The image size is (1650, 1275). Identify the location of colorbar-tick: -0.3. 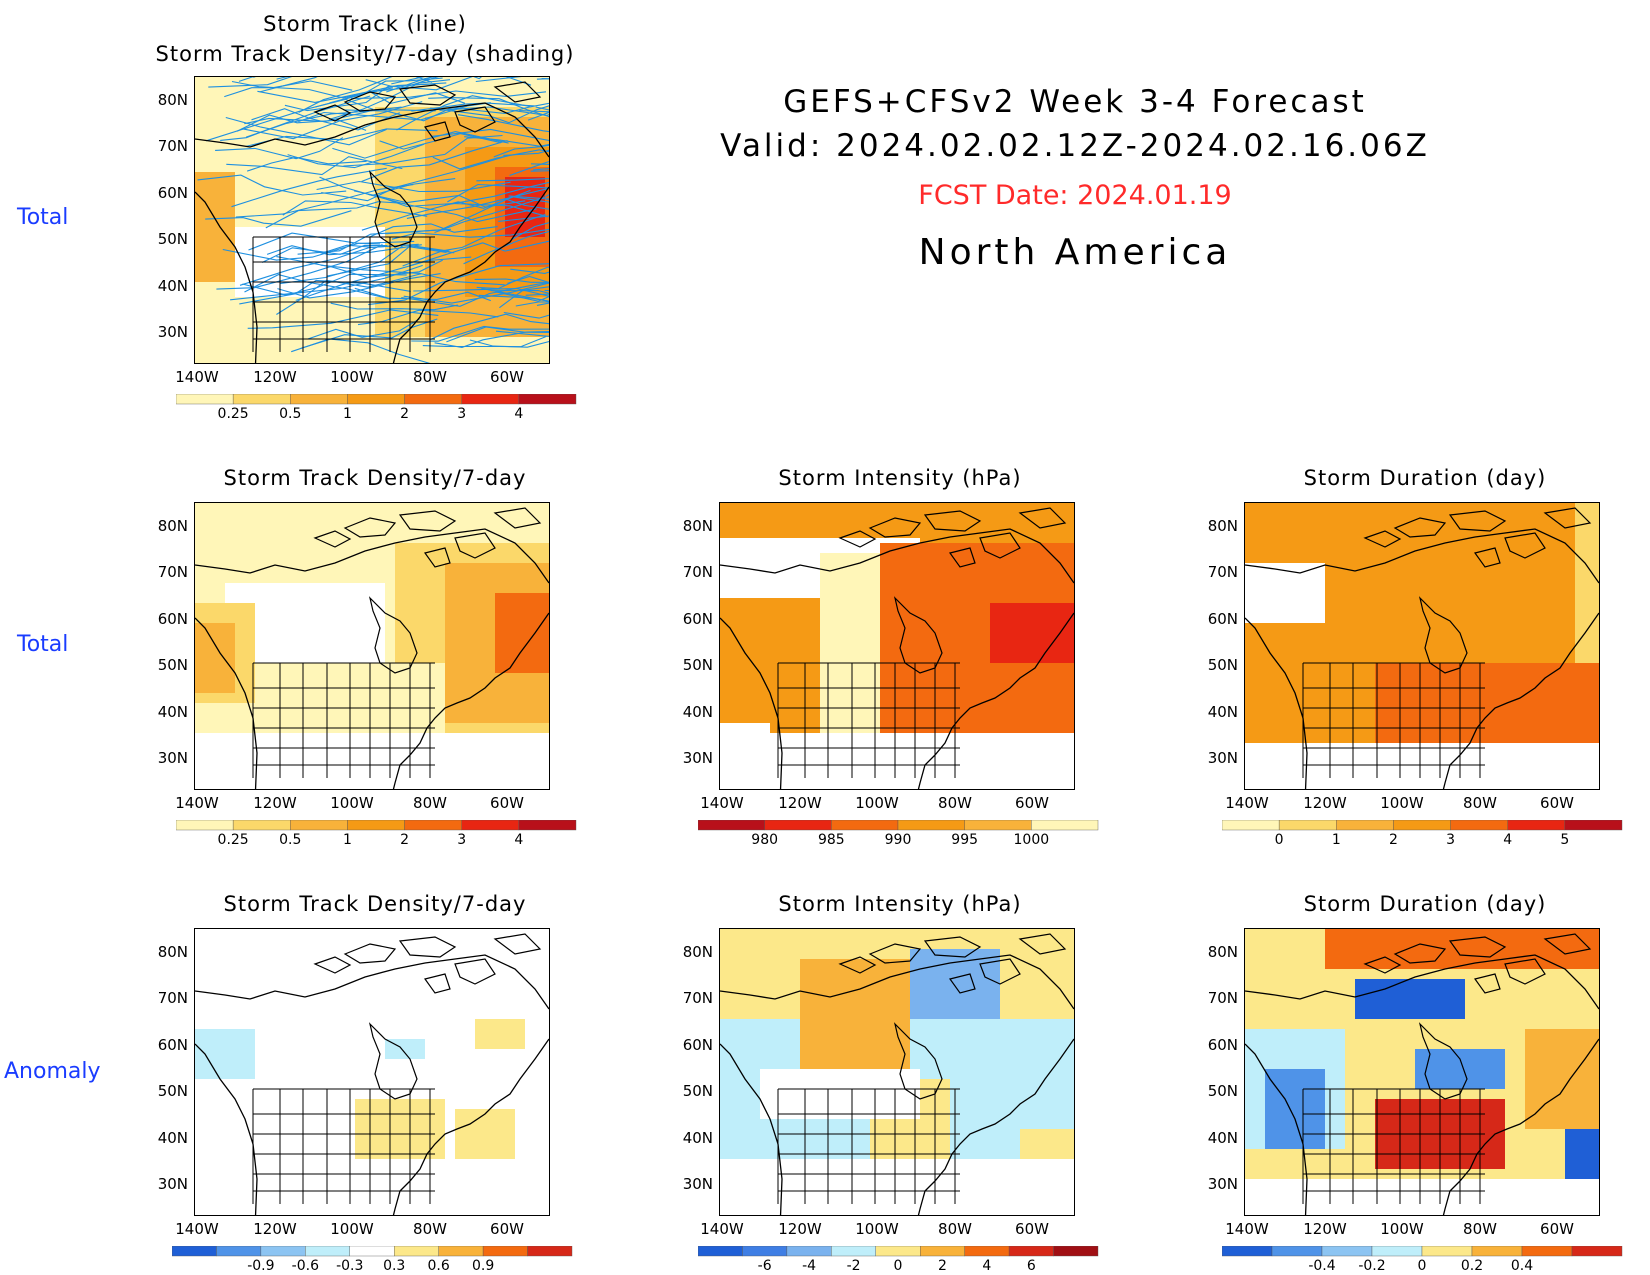
(350, 1266).